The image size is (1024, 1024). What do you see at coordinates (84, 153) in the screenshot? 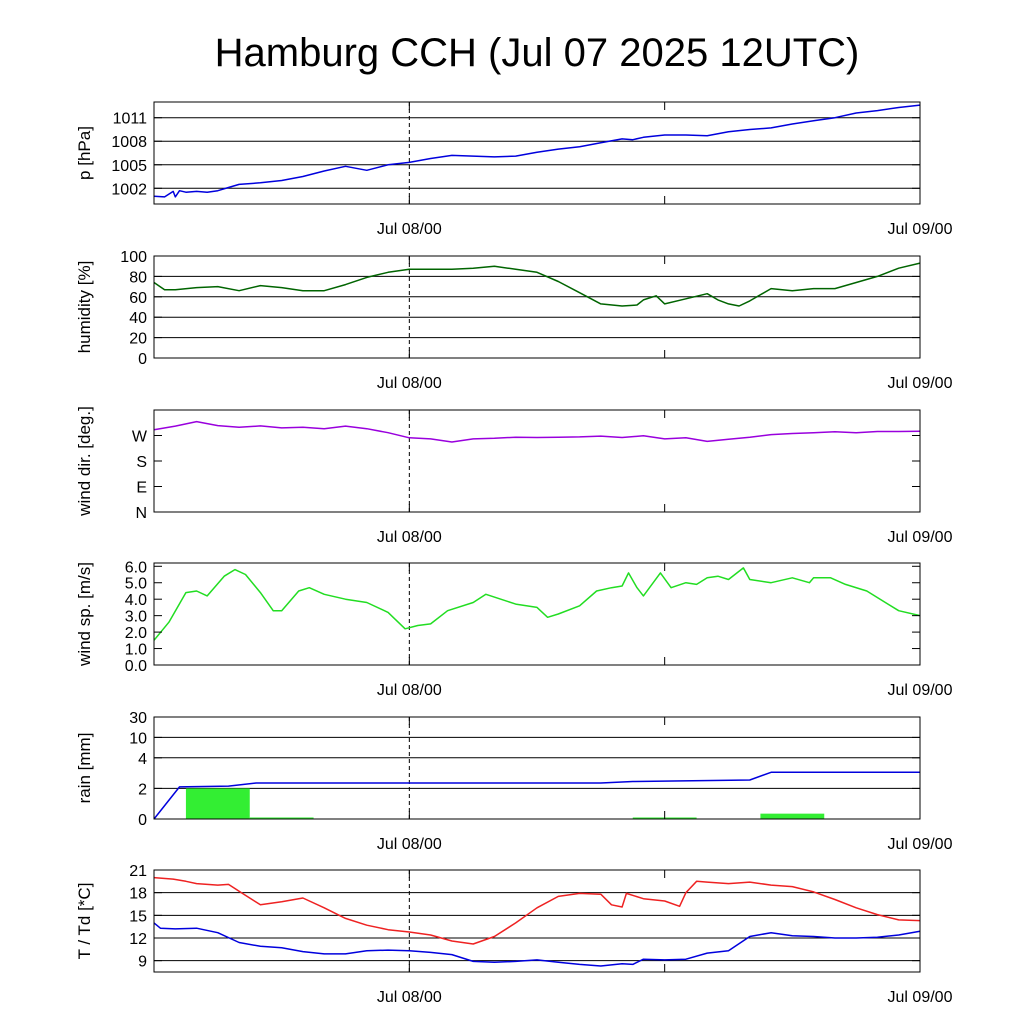
I see `y-axis-label: p [hPa]` at bounding box center [84, 153].